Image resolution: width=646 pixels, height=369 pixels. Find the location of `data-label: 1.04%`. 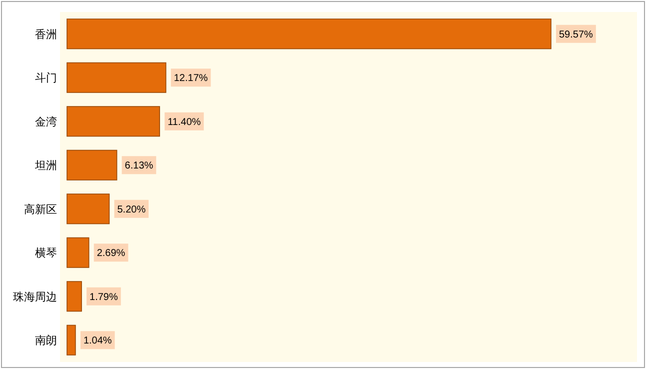

data-label: 1.04% is located at coordinates (97, 341).